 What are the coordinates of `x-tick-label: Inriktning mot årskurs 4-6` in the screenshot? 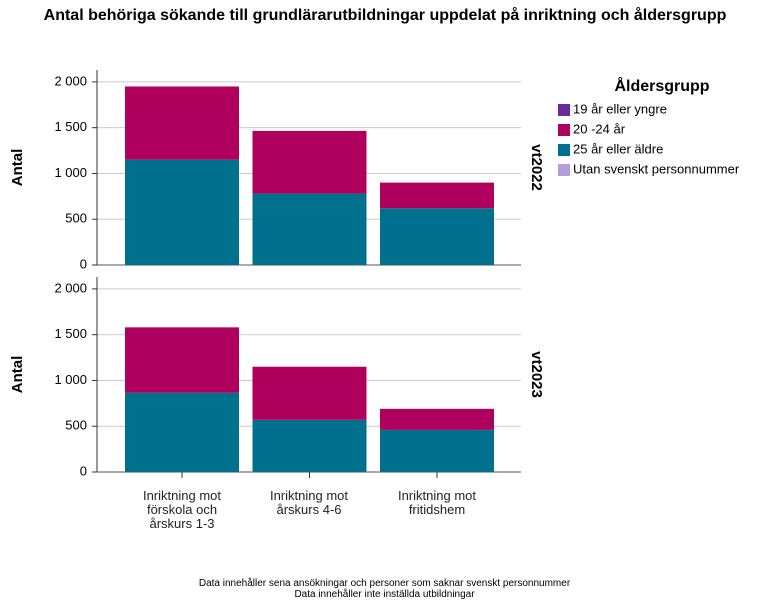 It's located at (309, 502).